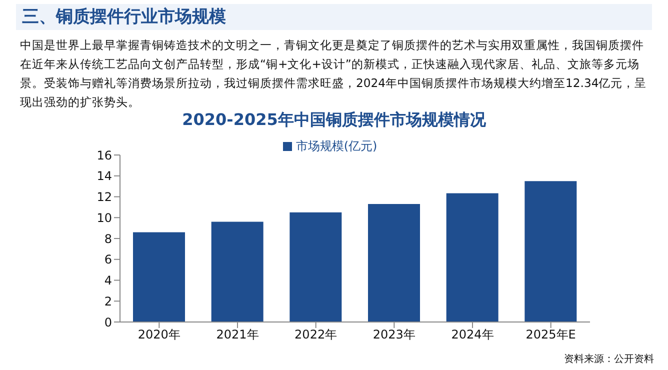 The height and width of the screenshot is (370, 668). What do you see at coordinates (108, 281) in the screenshot?
I see `y-tick-label: 4` at bounding box center [108, 281].